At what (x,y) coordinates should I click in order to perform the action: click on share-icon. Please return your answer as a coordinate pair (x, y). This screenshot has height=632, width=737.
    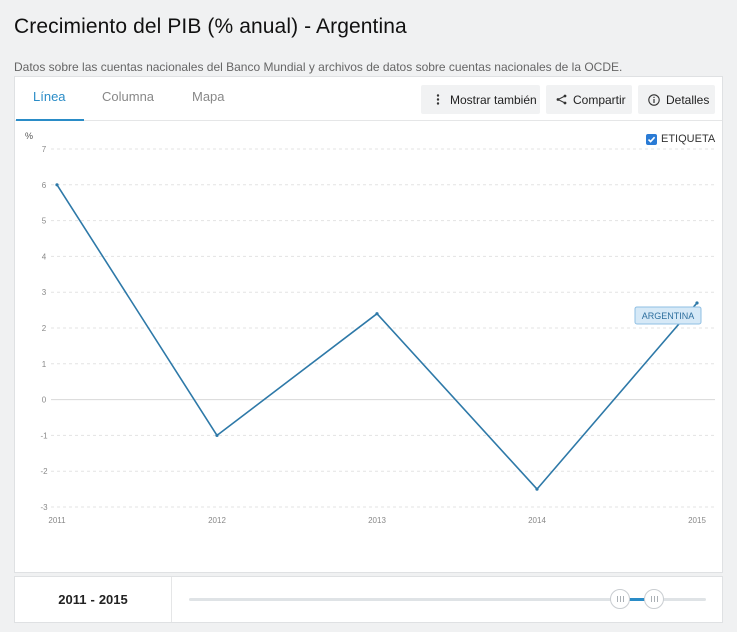
    Looking at the image, I should click on (561, 100).